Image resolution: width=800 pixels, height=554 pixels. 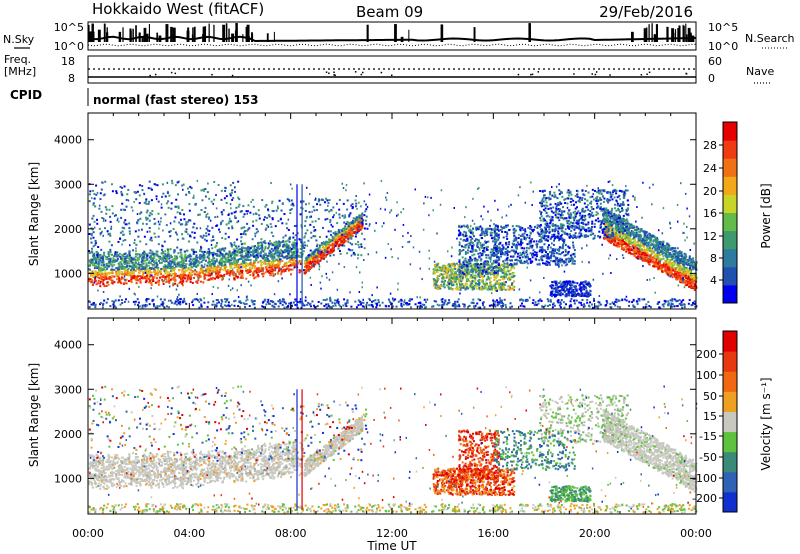 I want to click on nave-tick-bottom: 0, so click(x=711, y=78).